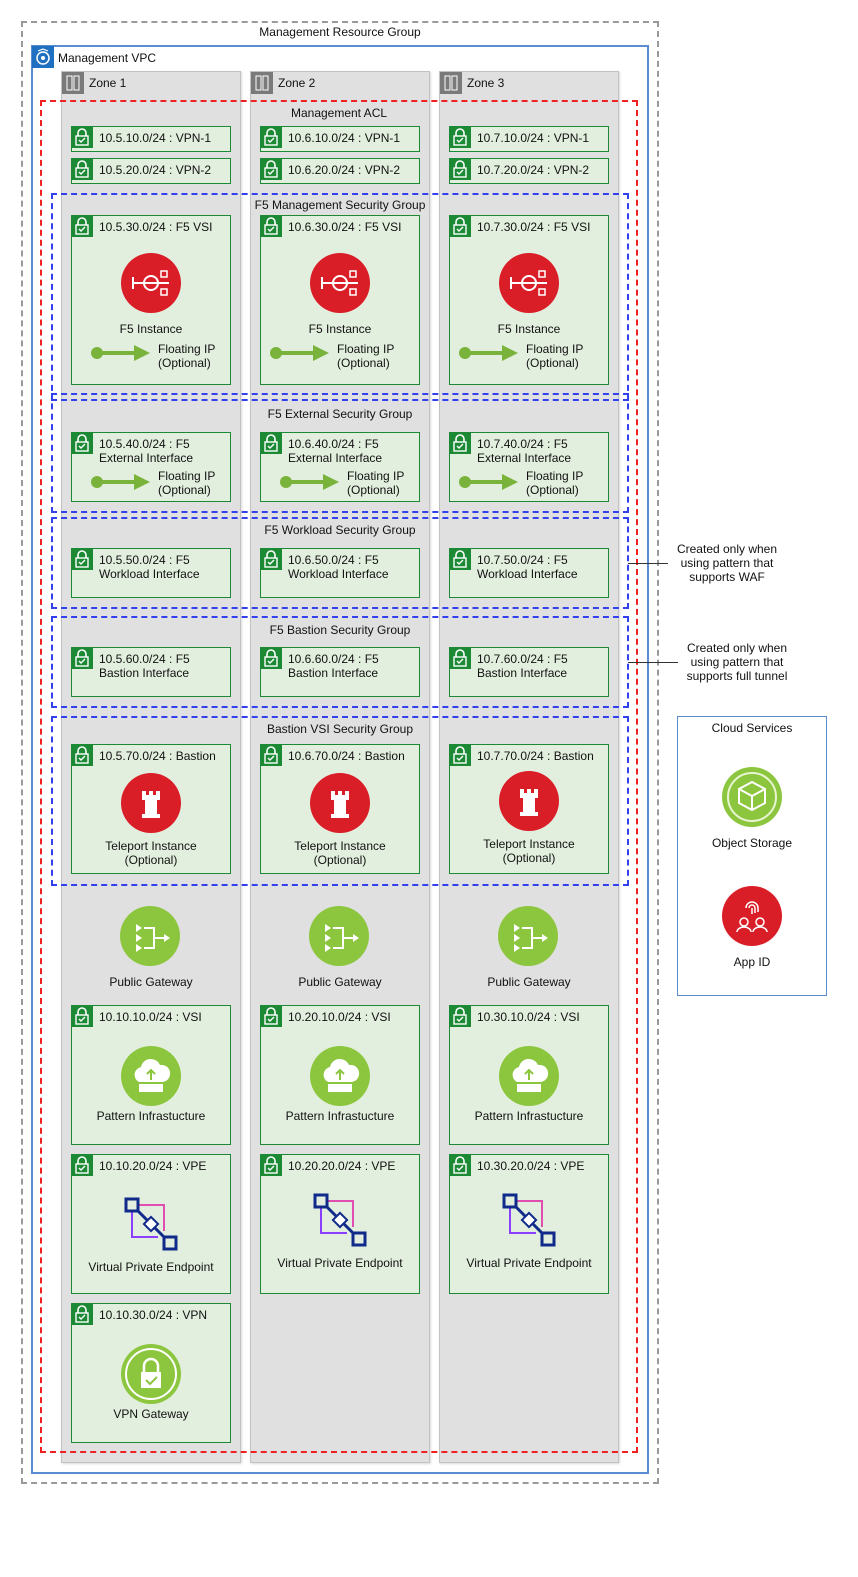  Describe the element at coordinates (155, 138) in the screenshot. I see `subnet-label: 10.5.10.0/24 : VPN-1` at that location.